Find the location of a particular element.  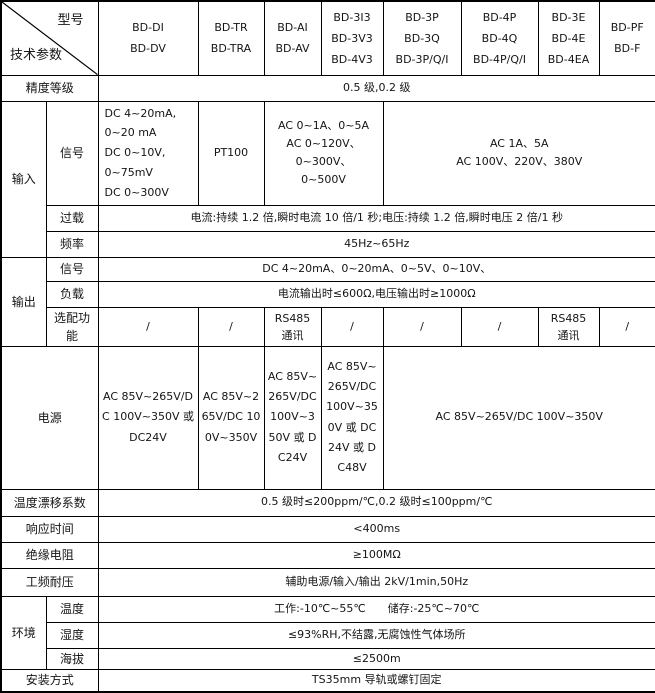

power-cell-wide: AC 85V~265V/DC 100V~350V is located at coordinates (518, 417).